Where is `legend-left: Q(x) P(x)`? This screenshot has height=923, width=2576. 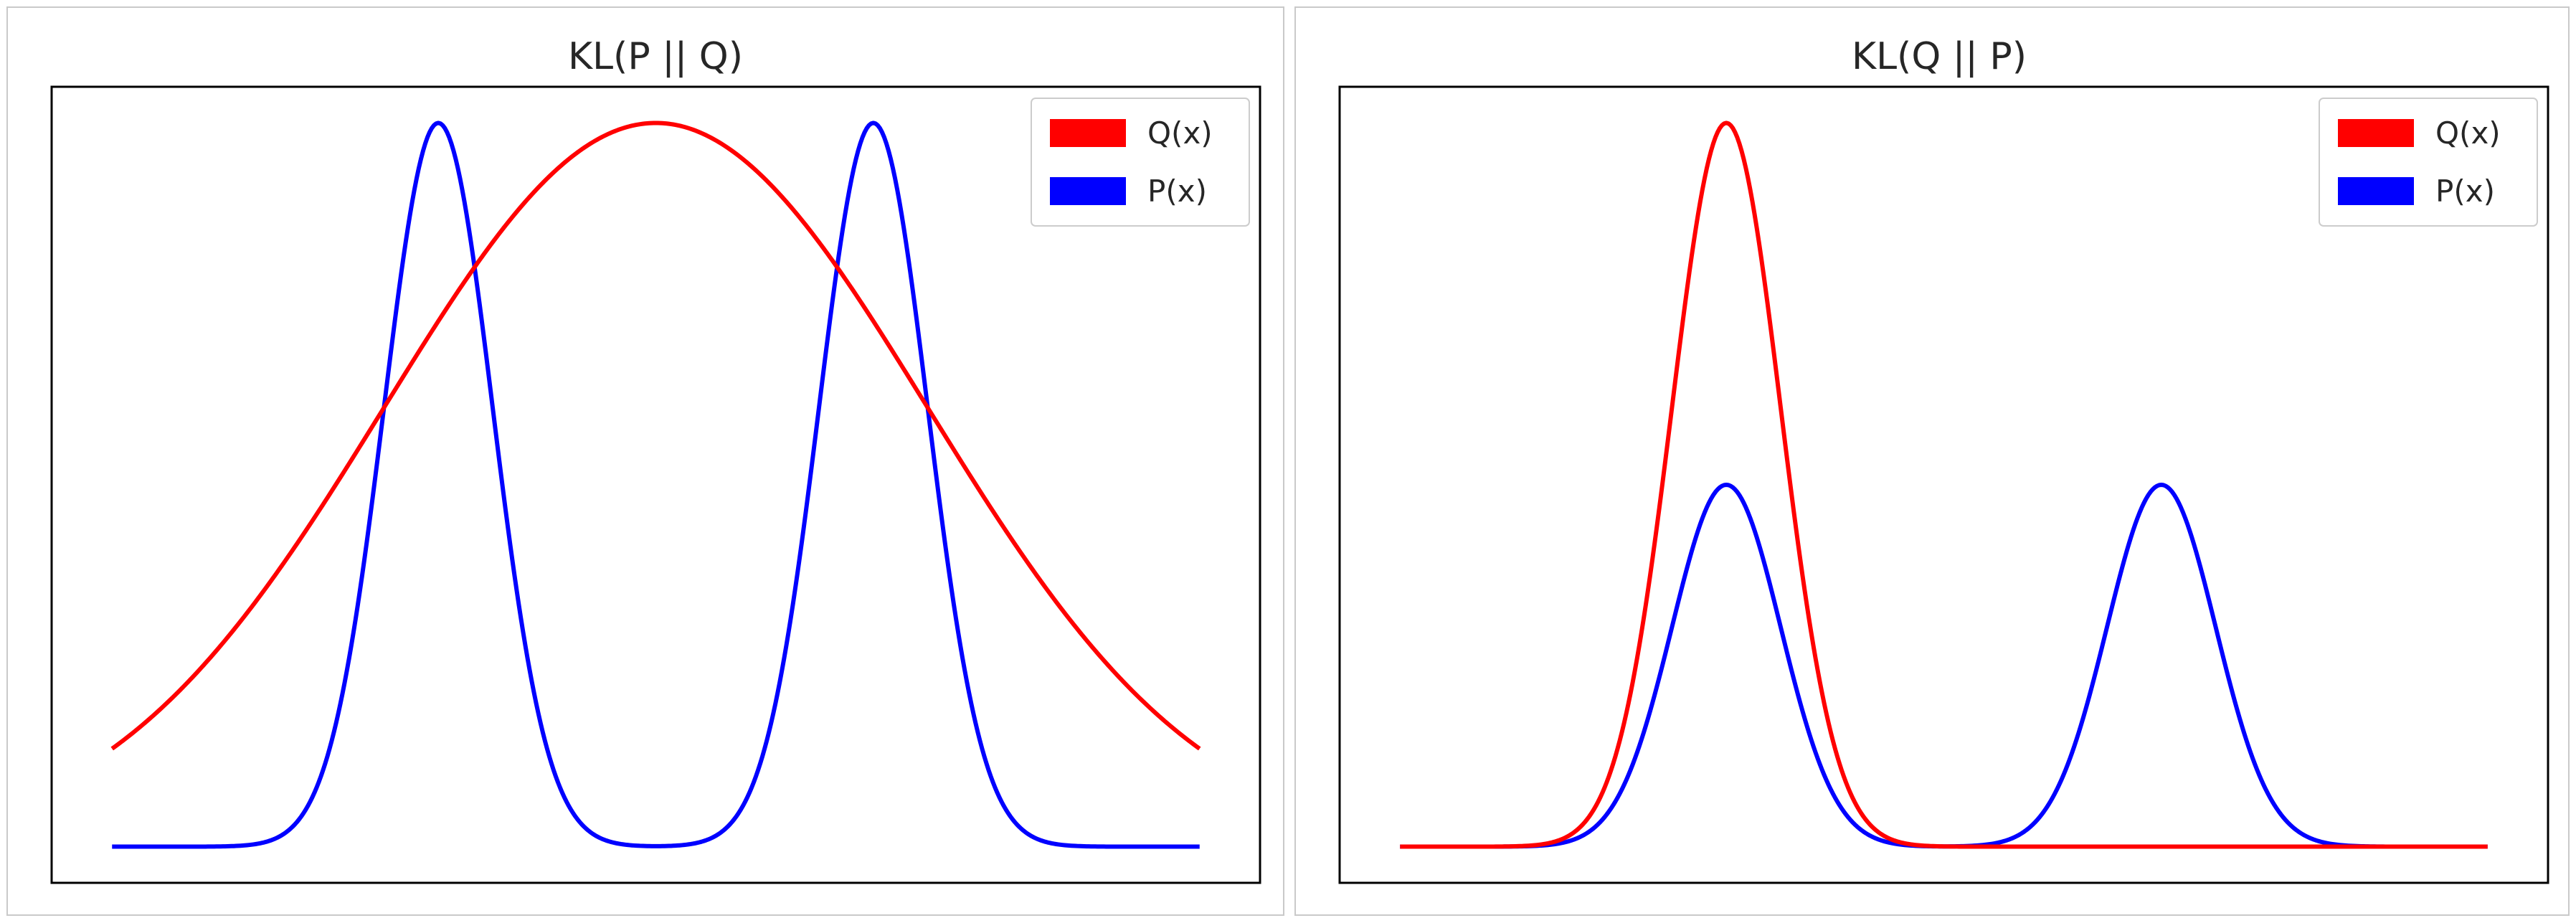
legend-left: Q(x) P(x) is located at coordinates (1140, 162).